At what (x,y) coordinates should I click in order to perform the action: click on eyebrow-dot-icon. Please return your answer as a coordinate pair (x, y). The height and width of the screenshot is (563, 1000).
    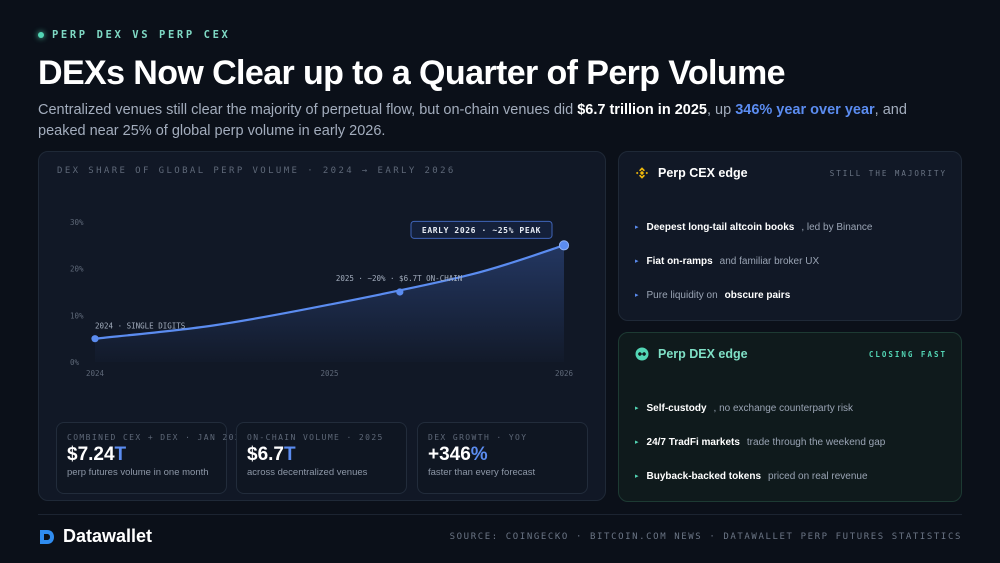
    Looking at the image, I should click on (41, 35).